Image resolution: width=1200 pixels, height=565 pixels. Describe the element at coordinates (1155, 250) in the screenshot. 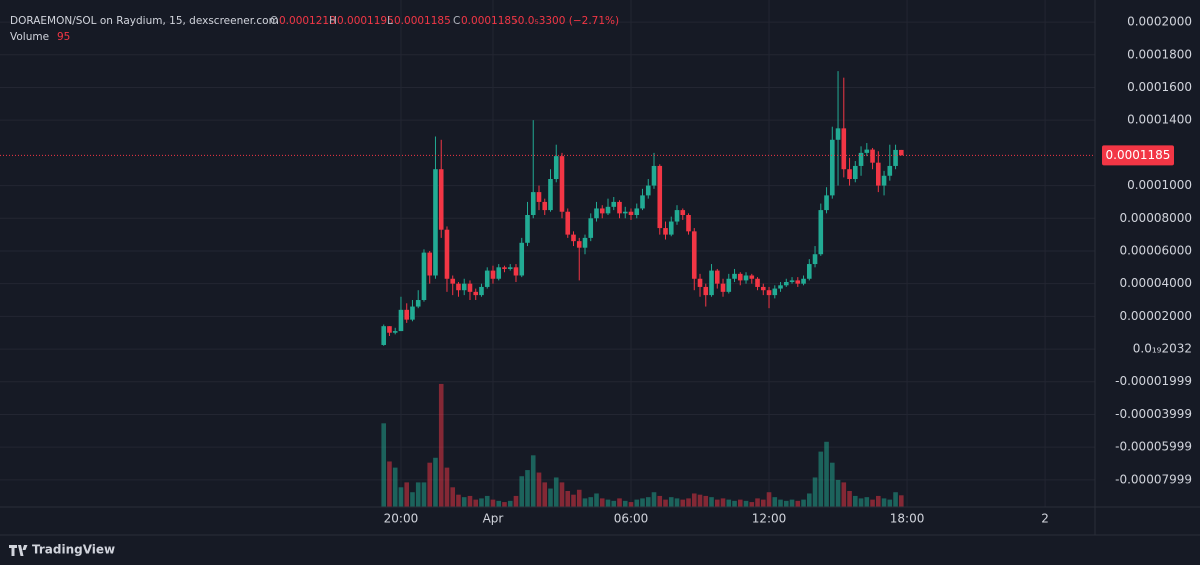

I see `y-tick-label: 0.00006000` at that location.